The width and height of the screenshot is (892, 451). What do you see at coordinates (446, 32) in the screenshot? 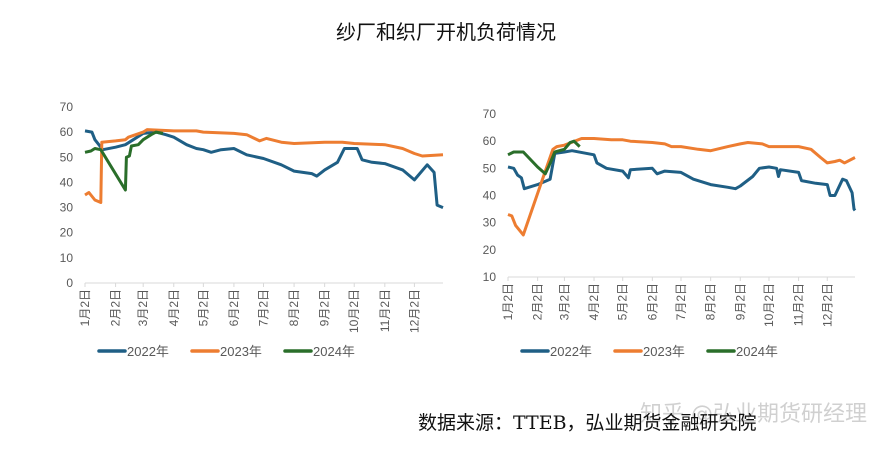
I see `figure-title: 纱厂和织厂开机负荷情况` at bounding box center [446, 32].